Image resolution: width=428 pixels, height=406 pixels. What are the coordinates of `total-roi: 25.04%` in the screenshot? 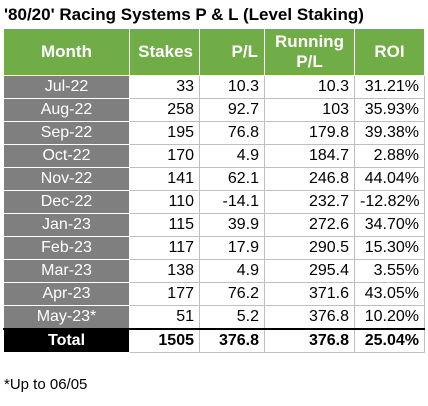 It's located at (389, 340).